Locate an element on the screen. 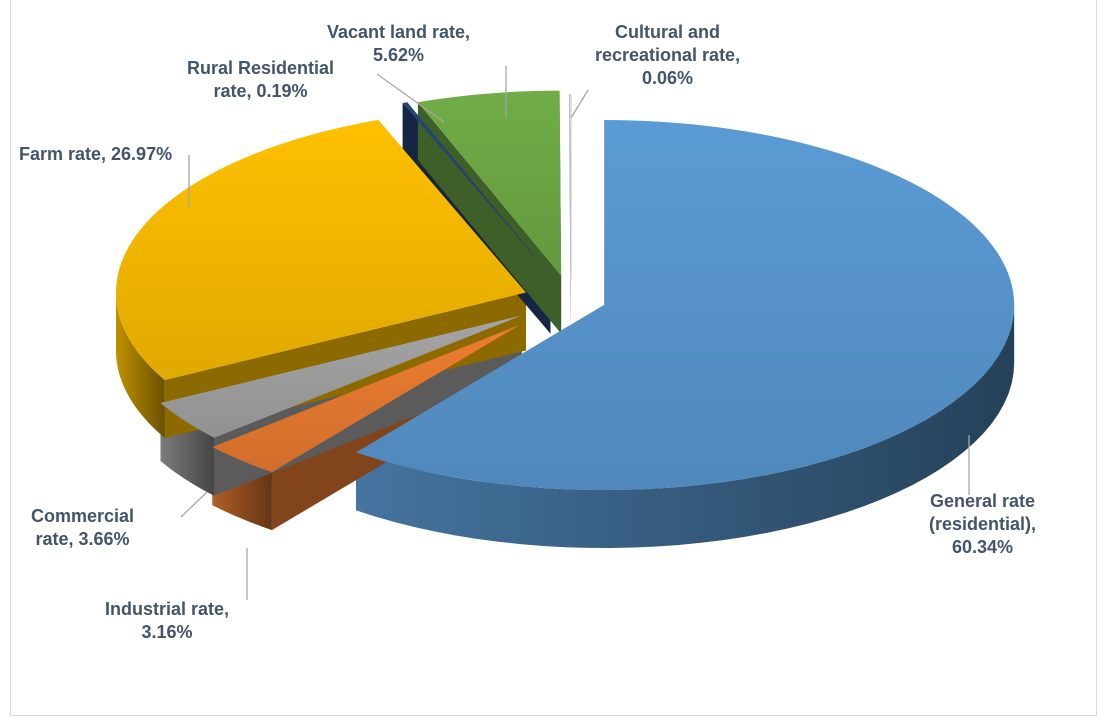 Image resolution: width=1099 pixels, height=718 pixels. label-rural-residential: Rural Residential rate, 0.19% is located at coordinates (260, 80).